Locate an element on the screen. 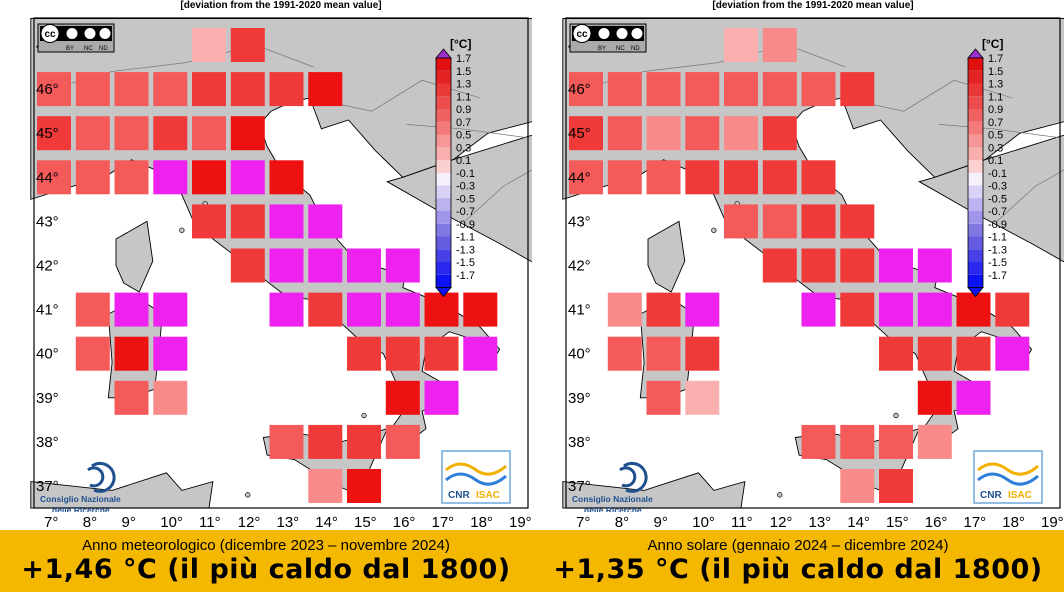  cnr-logo-line2: delle Ricerche is located at coordinates (613, 508).